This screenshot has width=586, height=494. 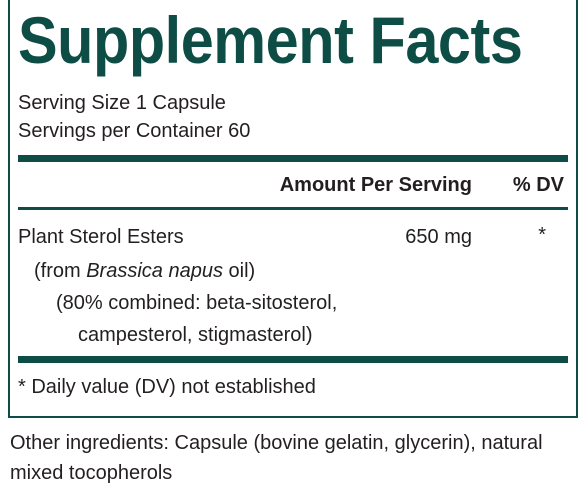 I want to click on ingredient-dv: *, so click(x=542, y=235).